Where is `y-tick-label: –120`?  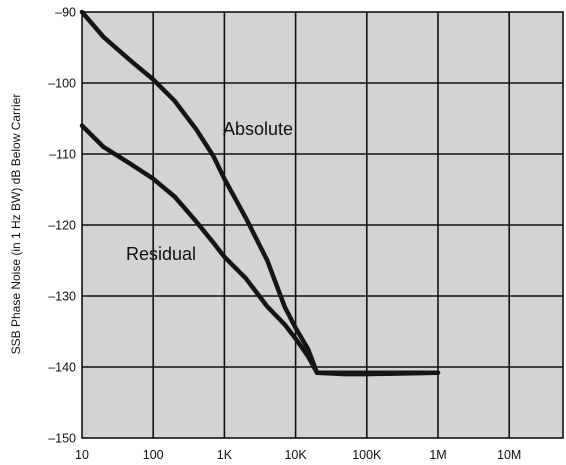 y-tick-label: –120 is located at coordinates (62, 226).